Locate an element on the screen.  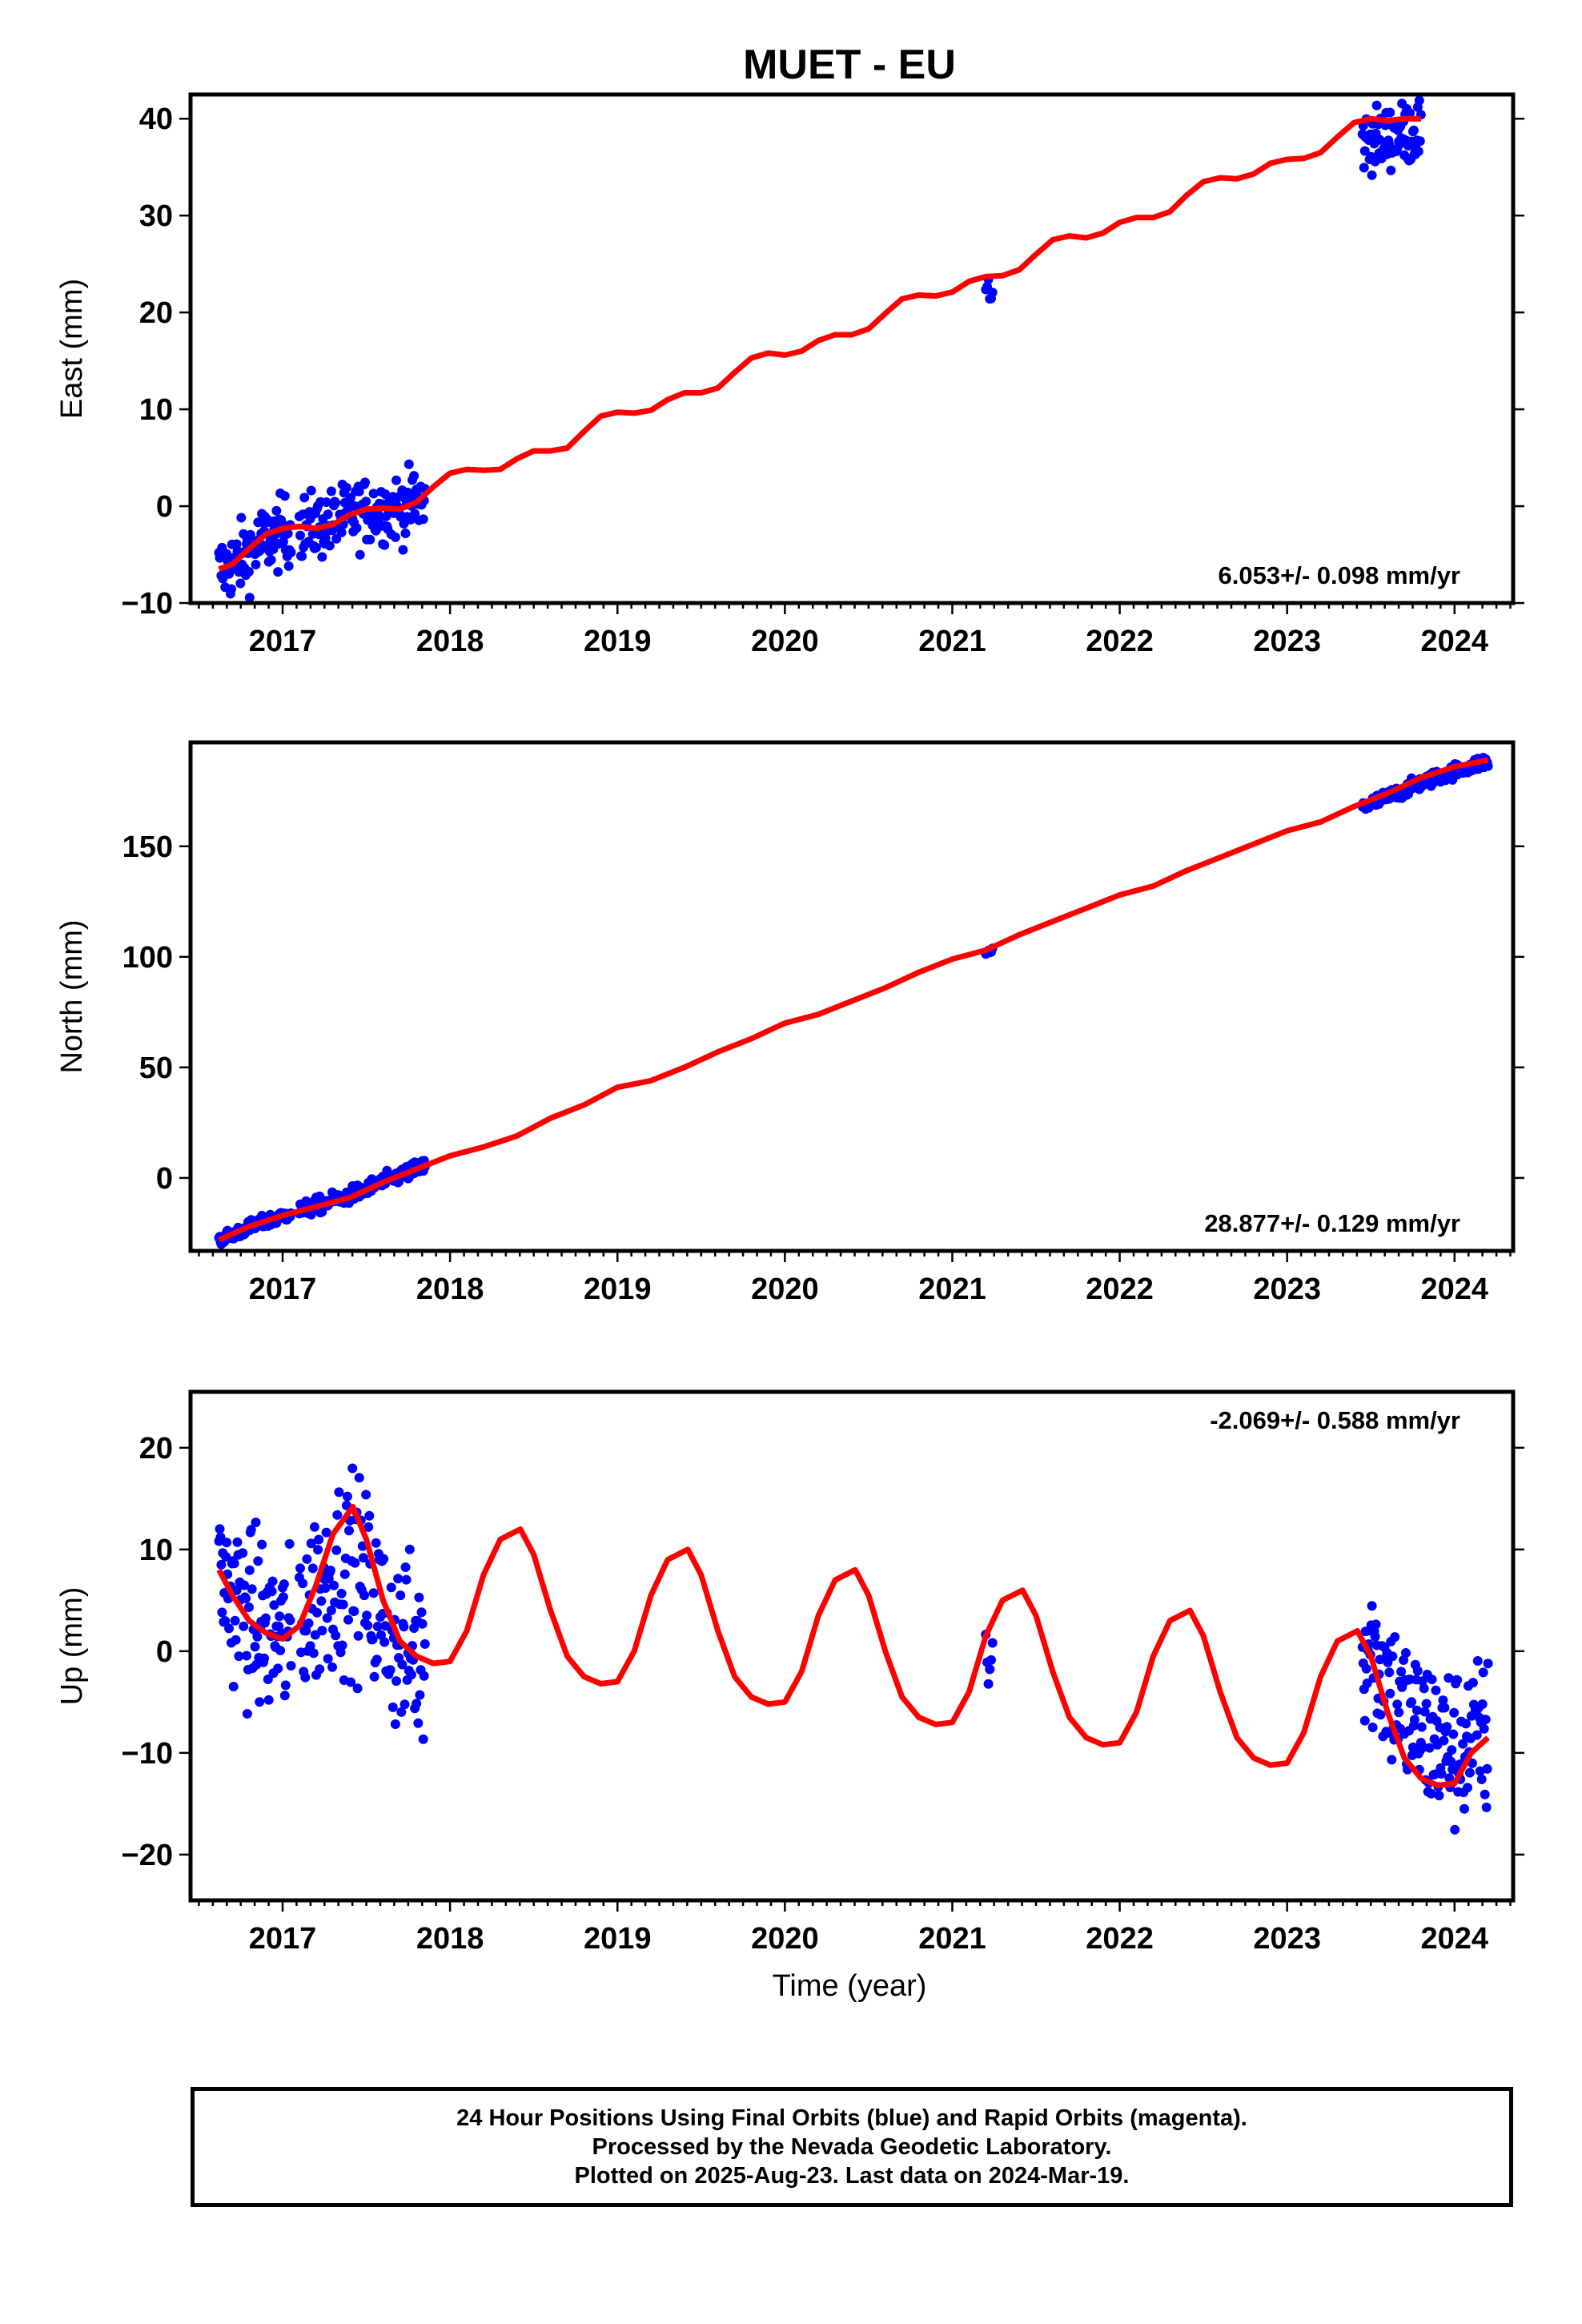
y-tick-label: −10 is located at coordinates (147, 604).